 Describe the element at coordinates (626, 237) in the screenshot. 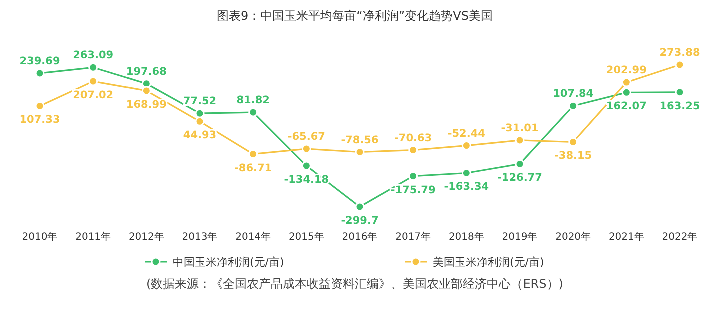

I see `x-tick-label: 2021年` at that location.